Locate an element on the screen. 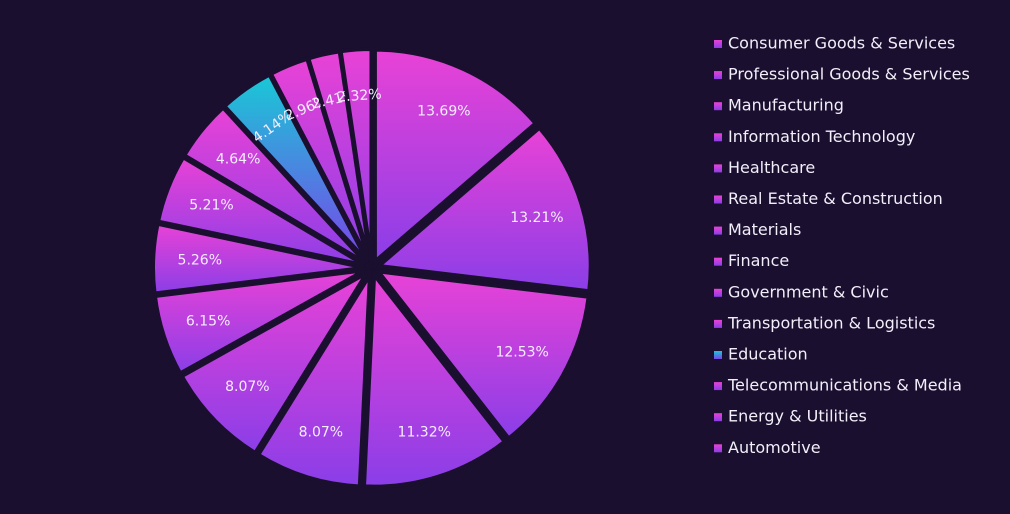 Image resolution: width=1010 pixels, height=514 pixels. slice-label: 13.69% is located at coordinates (443, 111).